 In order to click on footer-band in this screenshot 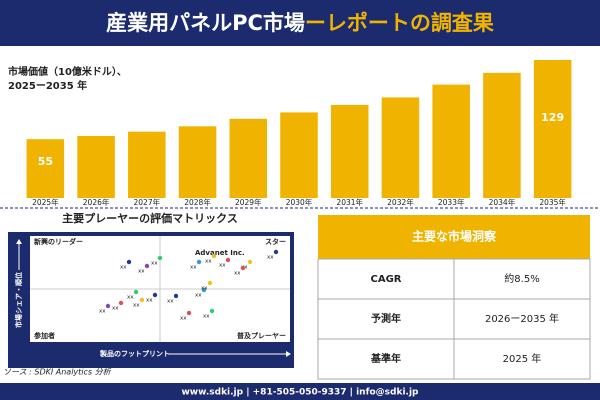, I will do `click(300, 391)`.